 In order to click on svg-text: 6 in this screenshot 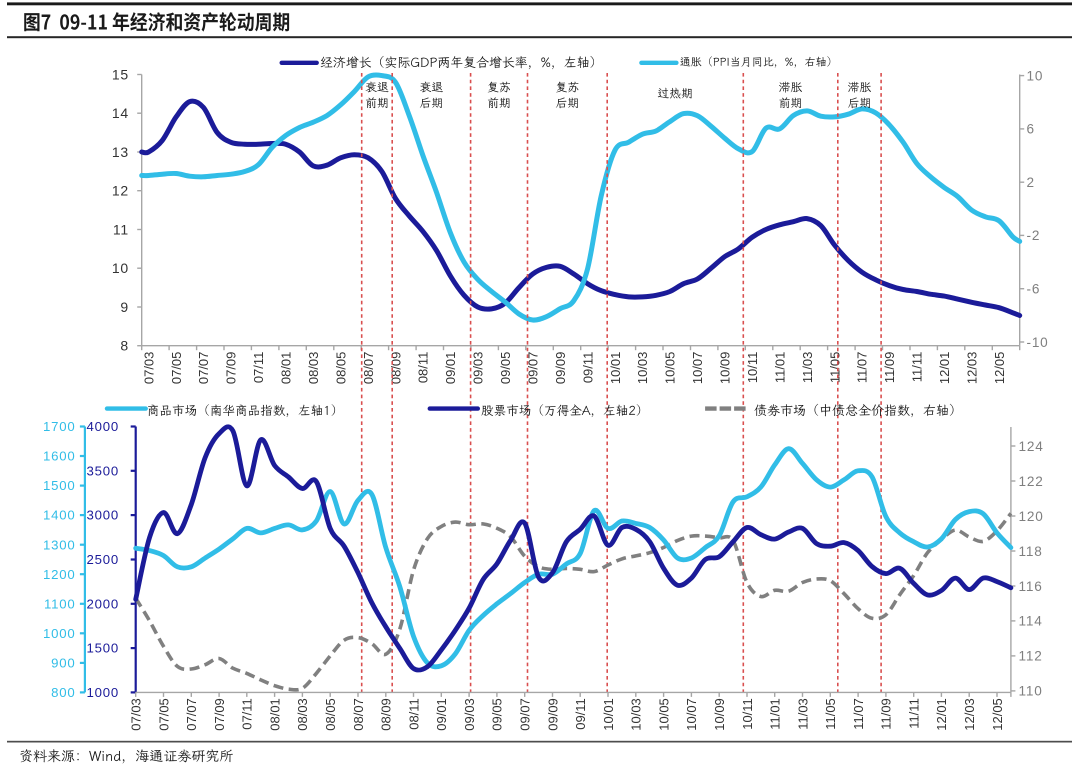, I will do `click(1031, 129)`.